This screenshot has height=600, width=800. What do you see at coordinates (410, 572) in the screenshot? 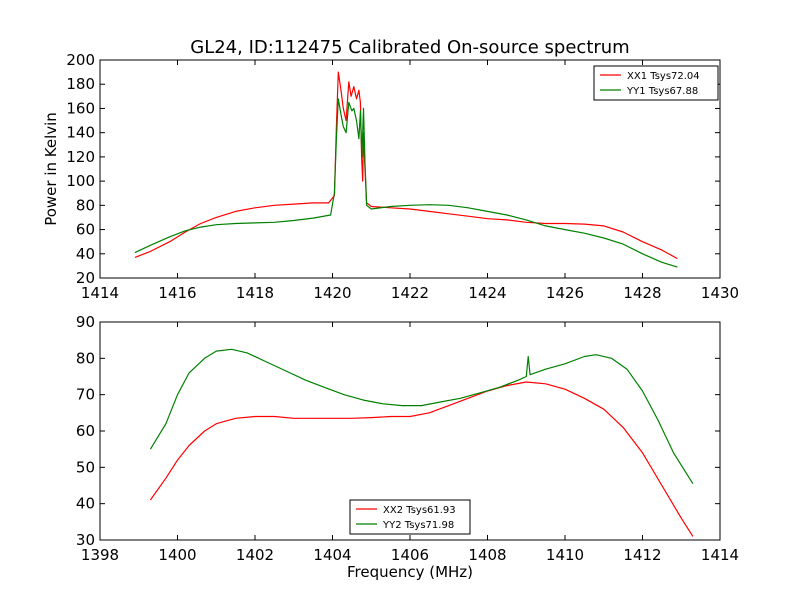
I see `x-axis-label: Frequency (MHz)` at bounding box center [410, 572].